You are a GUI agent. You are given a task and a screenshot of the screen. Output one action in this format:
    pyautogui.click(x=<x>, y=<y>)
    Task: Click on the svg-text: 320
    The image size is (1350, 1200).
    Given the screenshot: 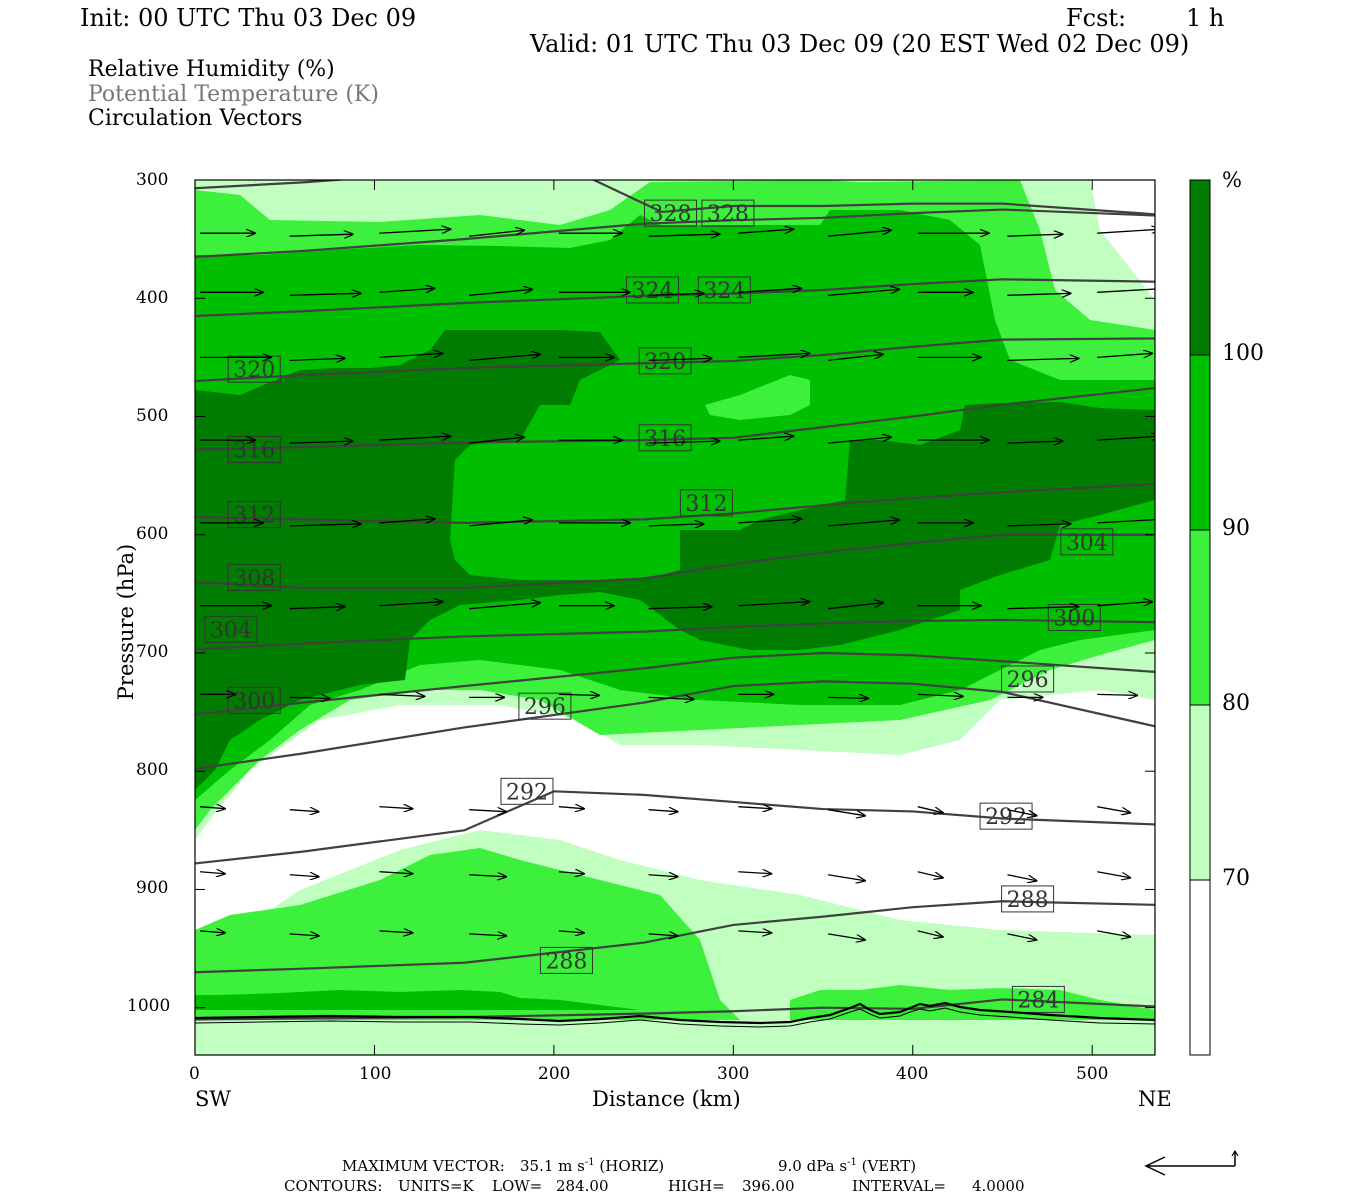 What is the action you would take?
    pyautogui.click(x=665, y=362)
    